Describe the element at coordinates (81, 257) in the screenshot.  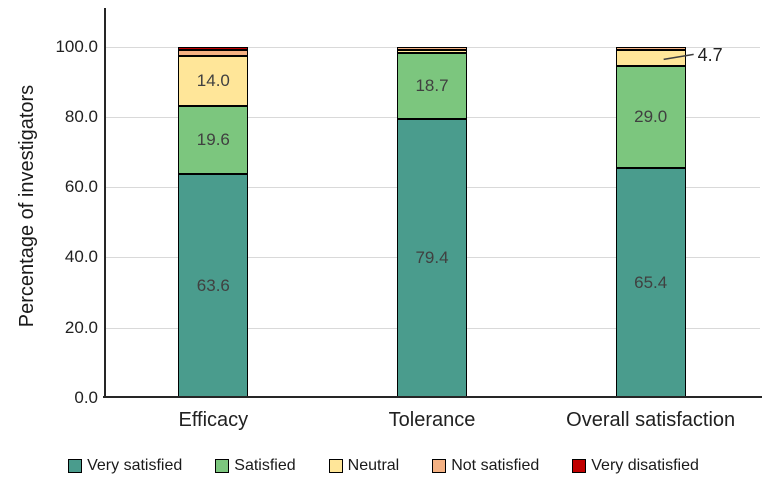
I see `y-tick-label: 40.0` at that location.